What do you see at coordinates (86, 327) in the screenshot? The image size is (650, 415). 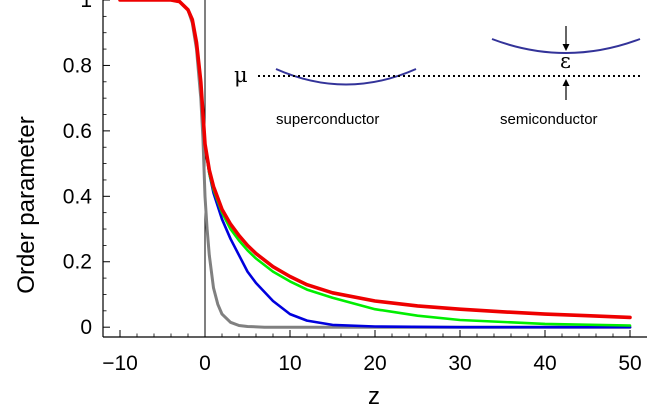 I see `y-tick-label: 0` at bounding box center [86, 327].